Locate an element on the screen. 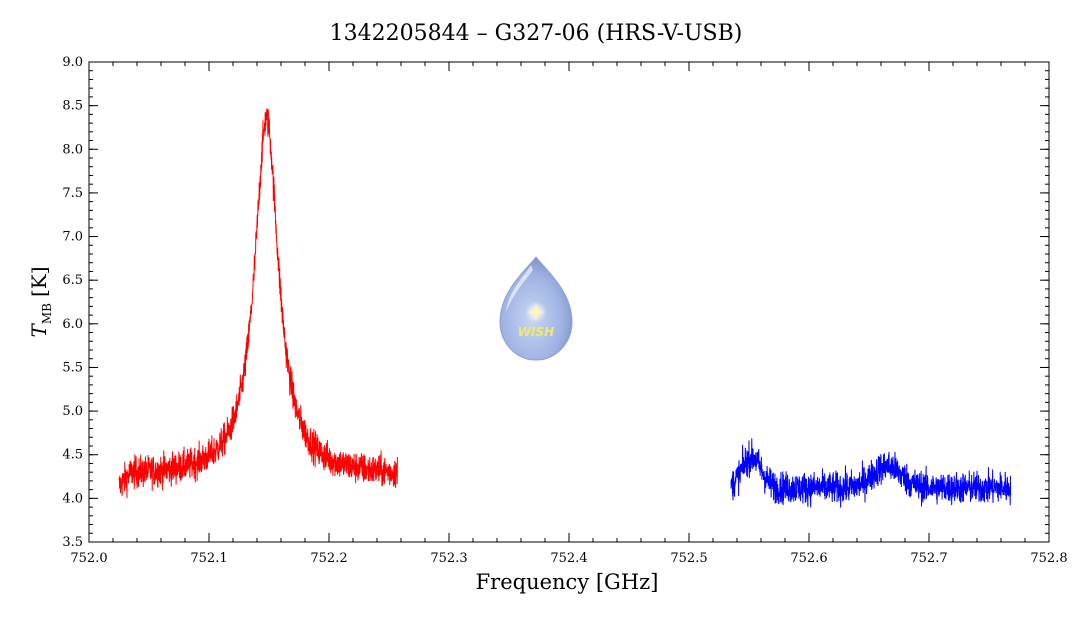  y-tick-label: 7.0 is located at coordinates (72, 237).